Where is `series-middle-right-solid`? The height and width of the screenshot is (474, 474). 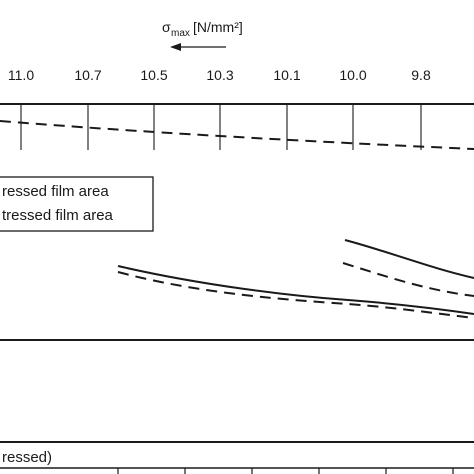 series-middle-right-solid is located at coordinates (409, 259).